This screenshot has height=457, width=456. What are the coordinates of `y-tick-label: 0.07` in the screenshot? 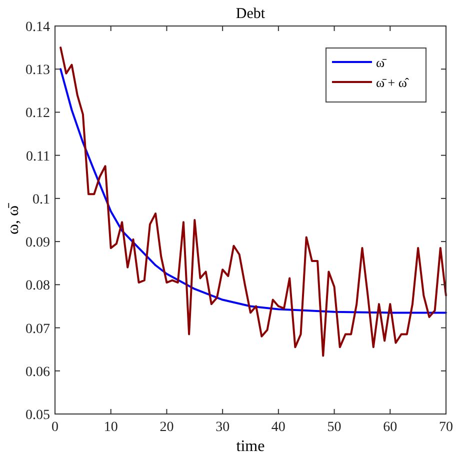 It's located at (38, 329).